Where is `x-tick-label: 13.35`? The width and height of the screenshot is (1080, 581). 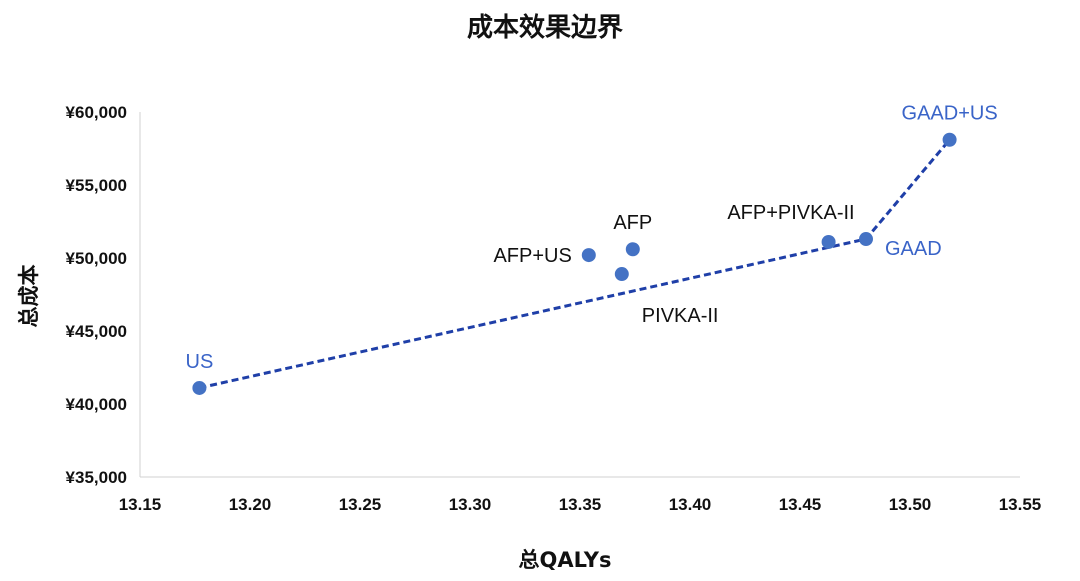 x-tick-label: 13.35 is located at coordinates (580, 504).